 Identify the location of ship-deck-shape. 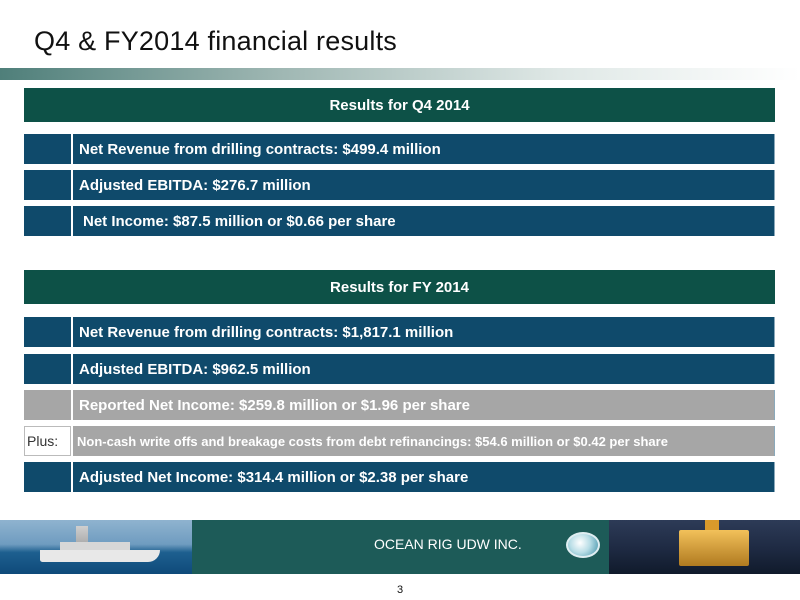
(95, 546).